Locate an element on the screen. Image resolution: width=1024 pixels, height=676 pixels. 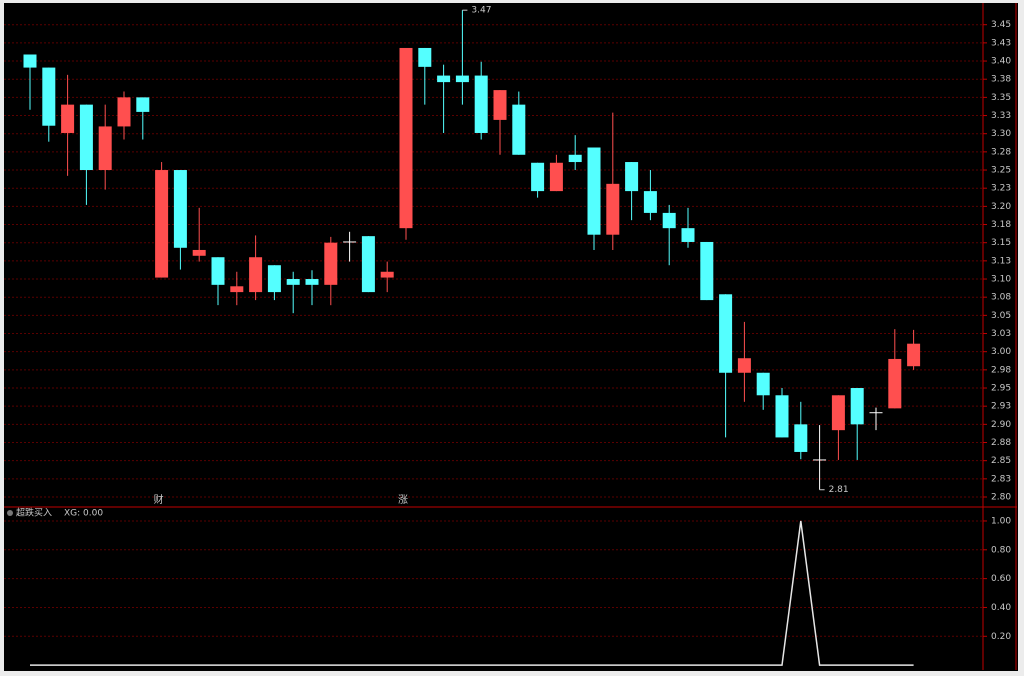
y-tick-label: 2.80 is located at coordinates (1001, 498).